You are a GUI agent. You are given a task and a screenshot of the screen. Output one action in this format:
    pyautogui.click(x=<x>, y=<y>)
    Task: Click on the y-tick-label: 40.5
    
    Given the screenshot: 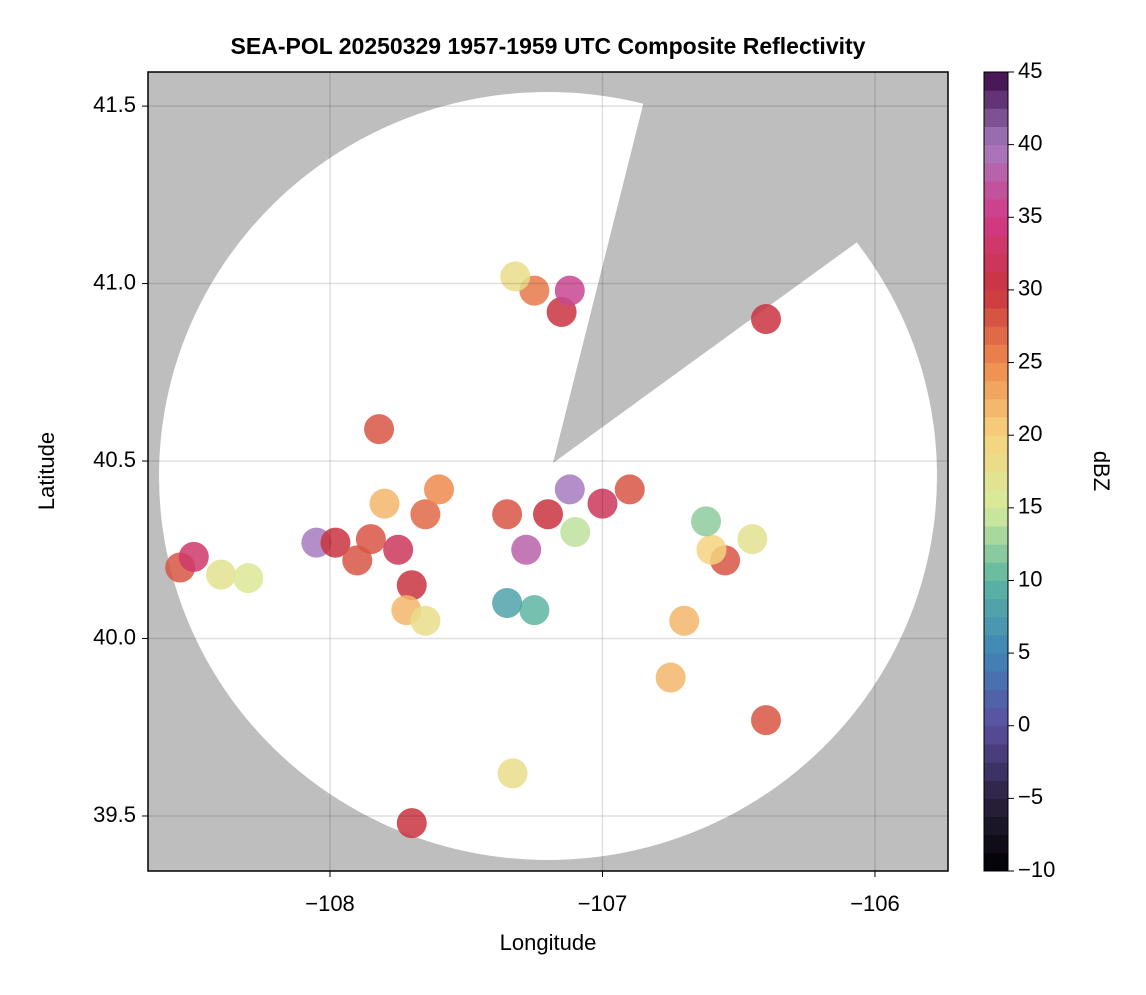 What is the action you would take?
    pyautogui.click(x=114, y=459)
    